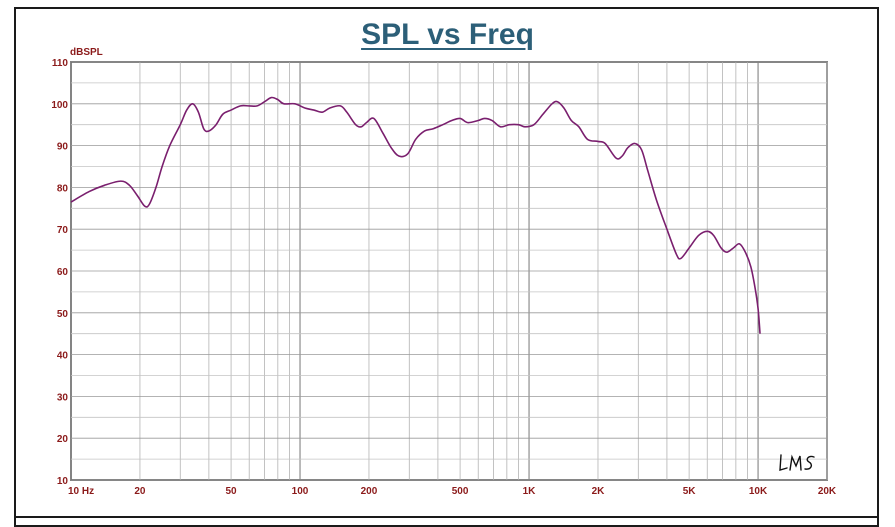 The height and width of the screenshot is (527, 895). What do you see at coordinates (797, 462) in the screenshot?
I see `lms-logo-mark` at bounding box center [797, 462].